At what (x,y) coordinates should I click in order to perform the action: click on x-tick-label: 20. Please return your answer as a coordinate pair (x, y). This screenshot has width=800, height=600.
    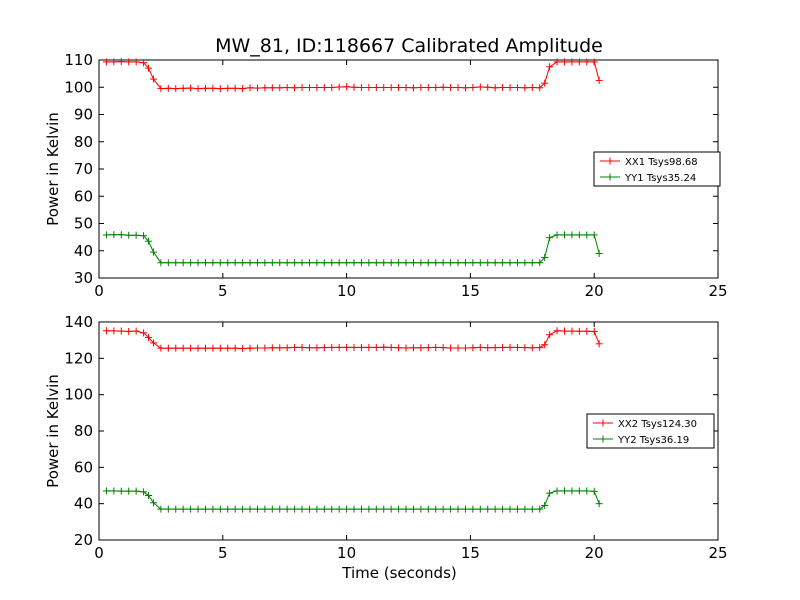
    Looking at the image, I should click on (594, 291).